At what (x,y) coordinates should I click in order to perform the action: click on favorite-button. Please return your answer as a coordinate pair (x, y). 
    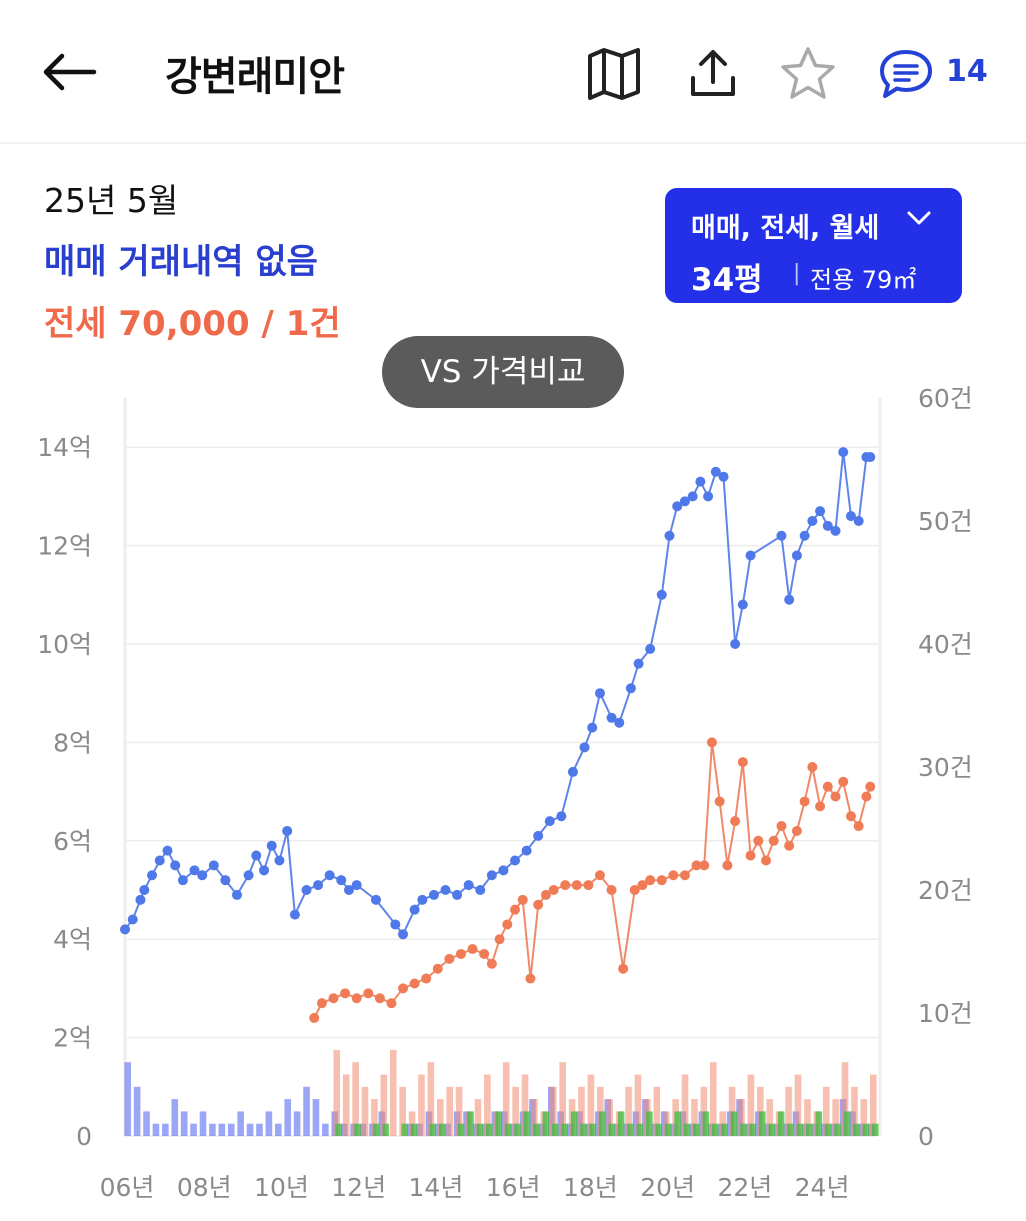
    Looking at the image, I should click on (808, 74).